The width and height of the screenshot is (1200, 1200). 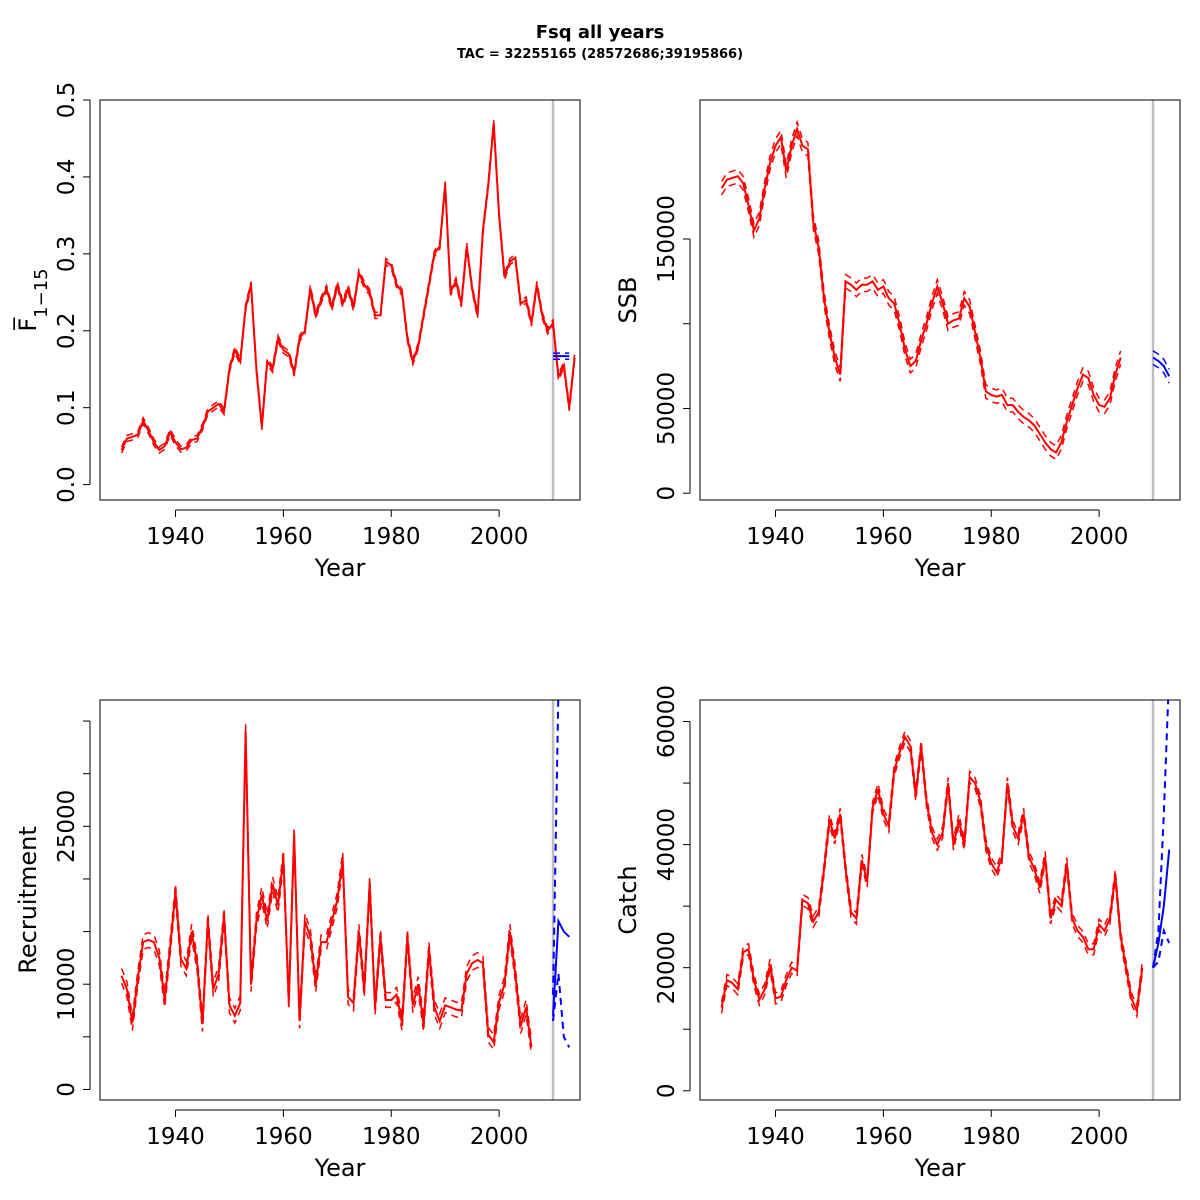 I want to click on chart-title: Fsq all years, so click(x=600, y=32).